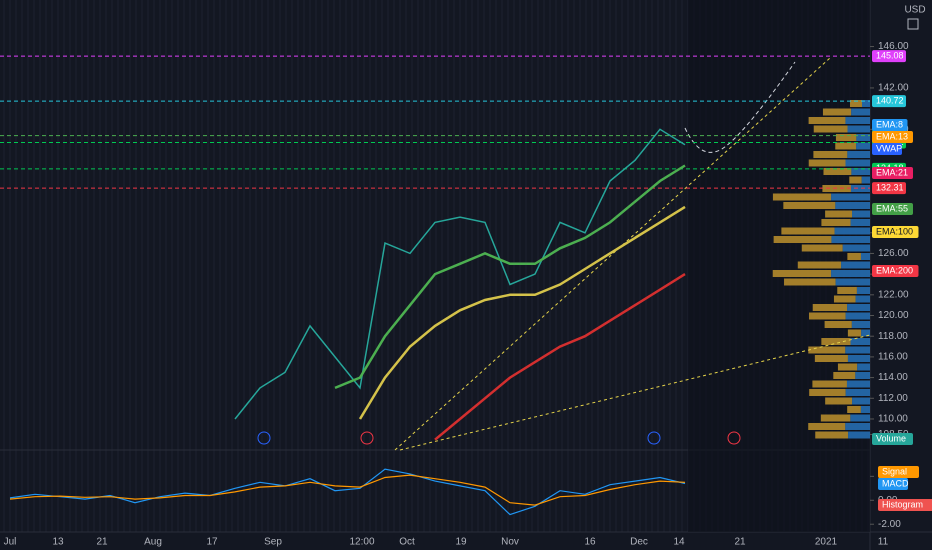 This screenshot has height=550, width=932. I want to click on x-tick-label: 2021, so click(826, 542).